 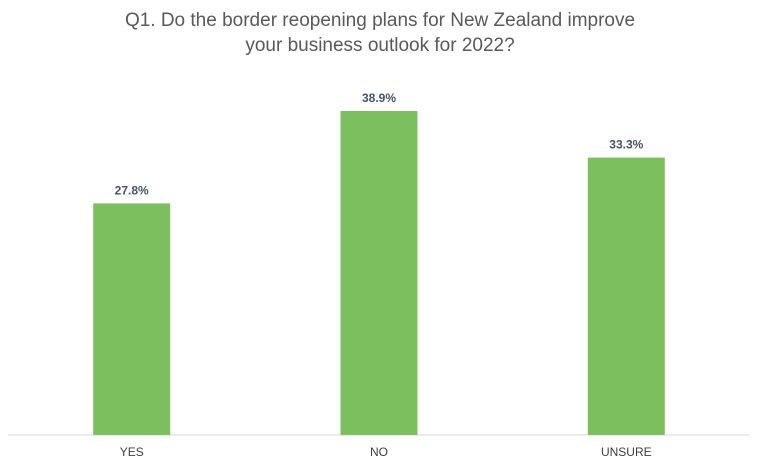 What do you see at coordinates (626, 296) in the screenshot?
I see `bar-unsure` at bounding box center [626, 296].